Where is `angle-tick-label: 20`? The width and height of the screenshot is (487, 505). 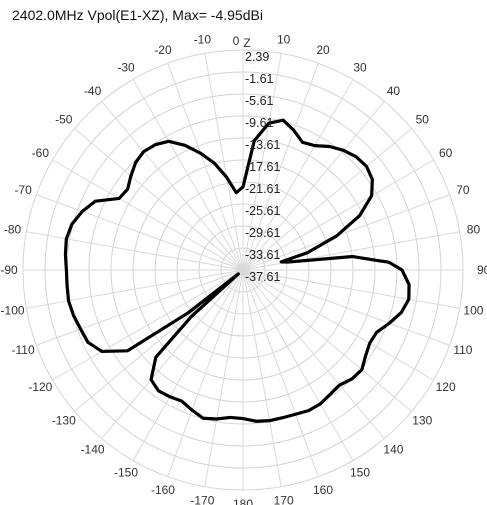
angle-tick-label: 20 is located at coordinates (323, 50).